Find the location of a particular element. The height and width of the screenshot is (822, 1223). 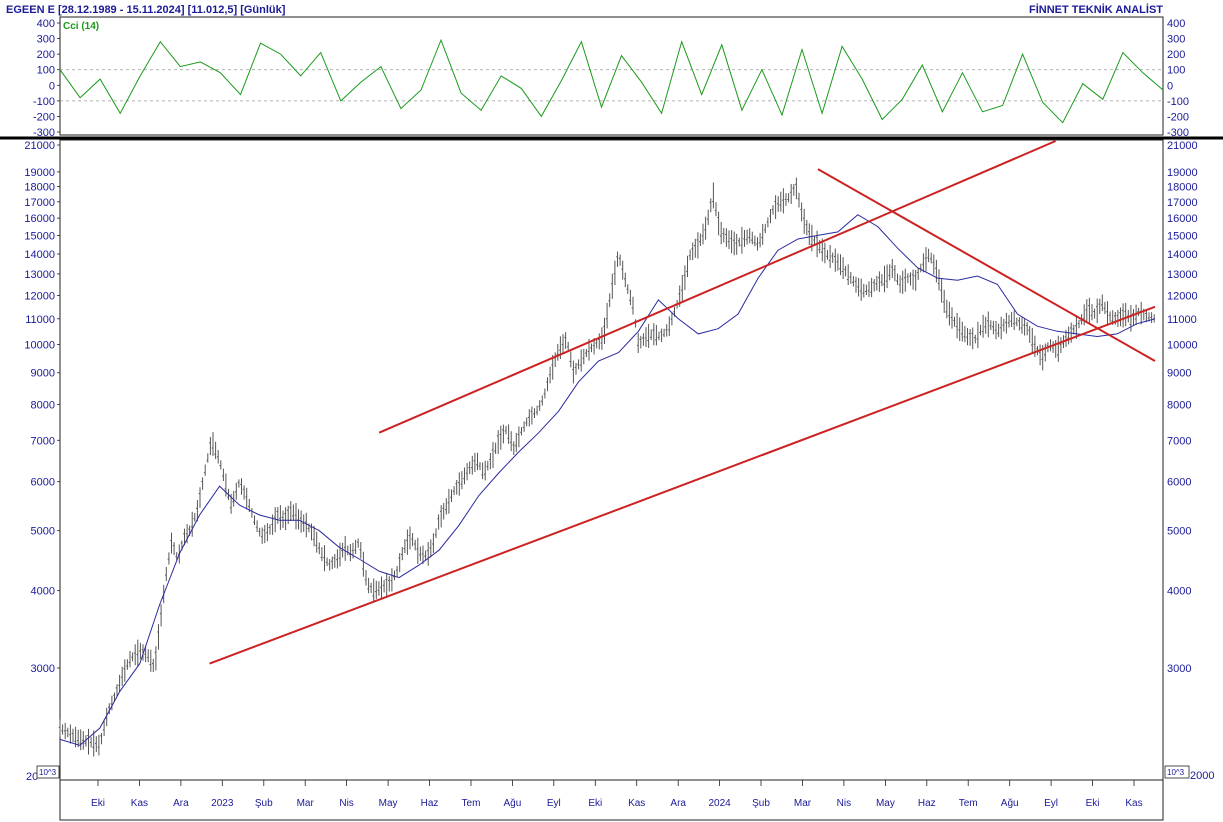

x-tick-label: 2023 is located at coordinates (222, 803).